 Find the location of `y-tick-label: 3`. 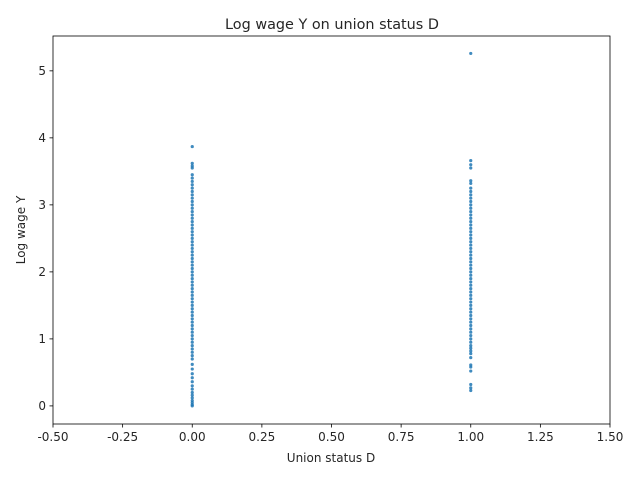

y-tick-label: 3 is located at coordinates (42, 205).